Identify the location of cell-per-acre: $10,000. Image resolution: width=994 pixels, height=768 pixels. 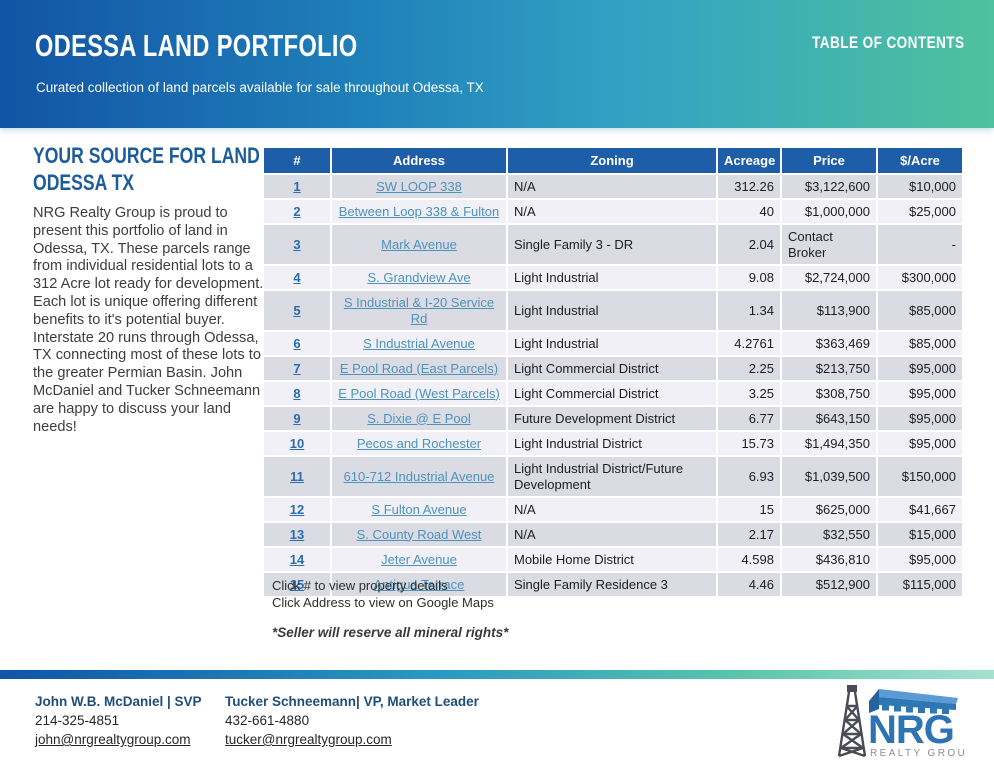
(920, 186).